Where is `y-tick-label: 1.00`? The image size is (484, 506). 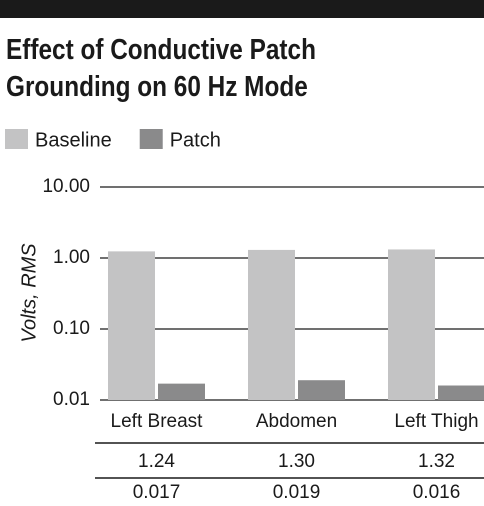 y-tick-label: 1.00 is located at coordinates (71, 257).